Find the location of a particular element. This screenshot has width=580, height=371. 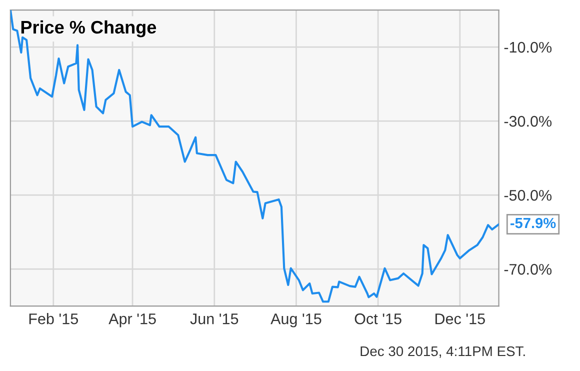

x-tick-label: Oct '15 is located at coordinates (378, 318).